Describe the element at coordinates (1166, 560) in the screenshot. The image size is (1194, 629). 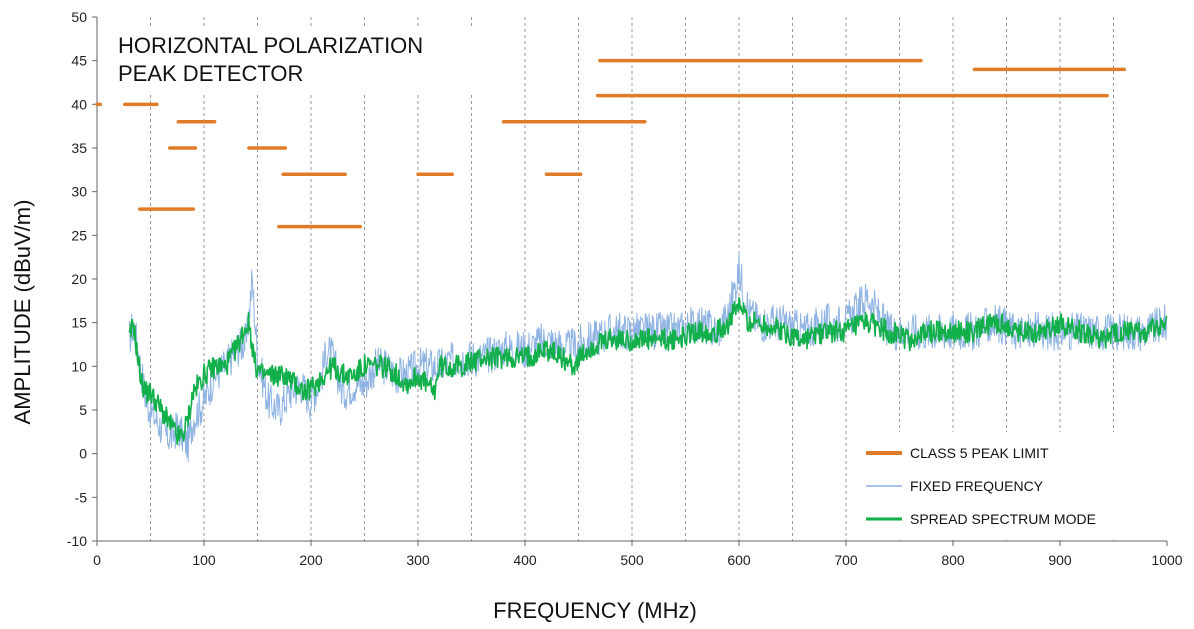
I see `x-tick-label: 1000` at that location.